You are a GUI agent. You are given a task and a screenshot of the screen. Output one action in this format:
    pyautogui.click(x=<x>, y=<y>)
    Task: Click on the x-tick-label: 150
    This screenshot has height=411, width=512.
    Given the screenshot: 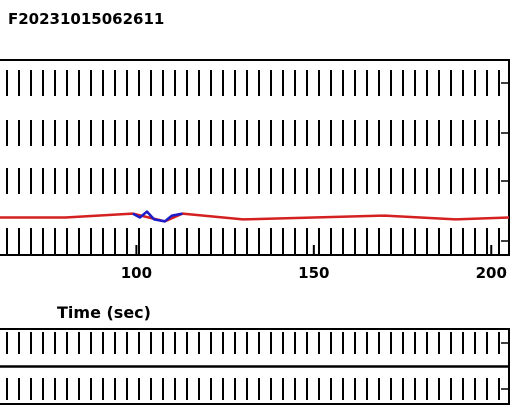 What is the action you would take?
    pyautogui.click(x=313, y=273)
    